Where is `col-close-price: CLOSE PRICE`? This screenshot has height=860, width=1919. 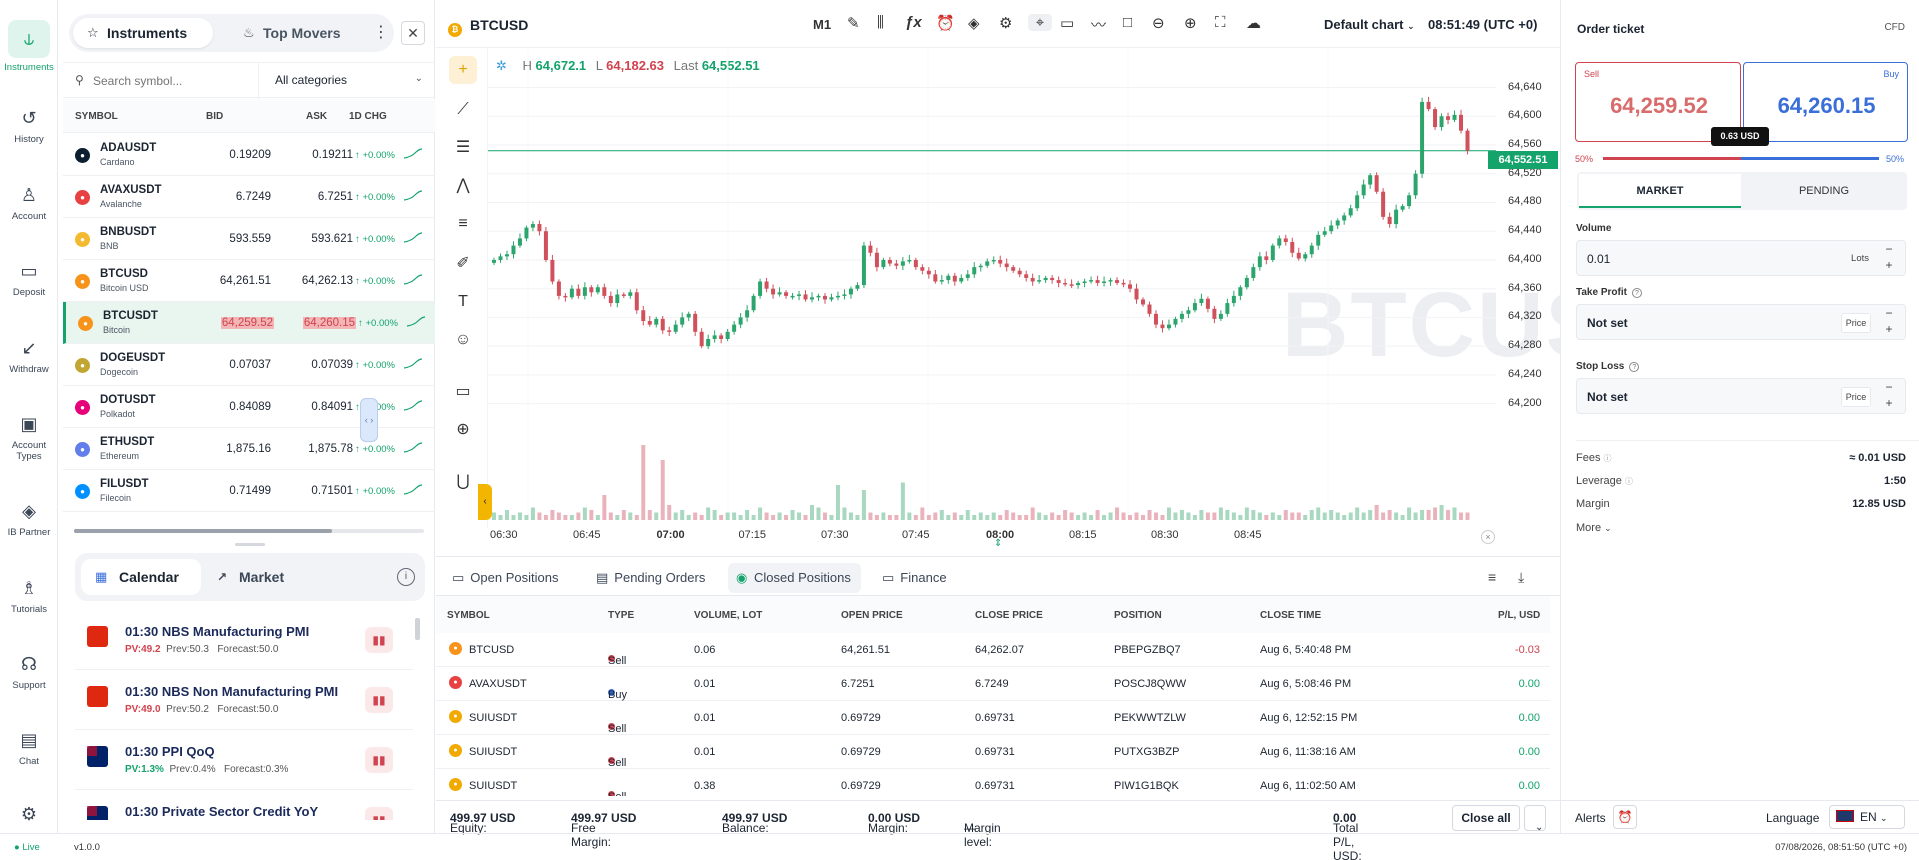
col-close-price: CLOSE PRICE is located at coordinates (1009, 615).